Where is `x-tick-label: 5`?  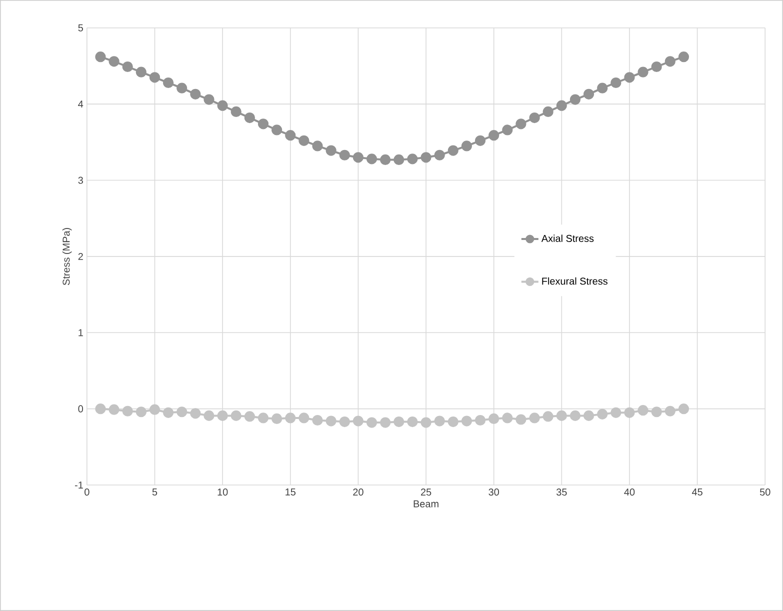 x-tick-label: 5 is located at coordinates (155, 492).